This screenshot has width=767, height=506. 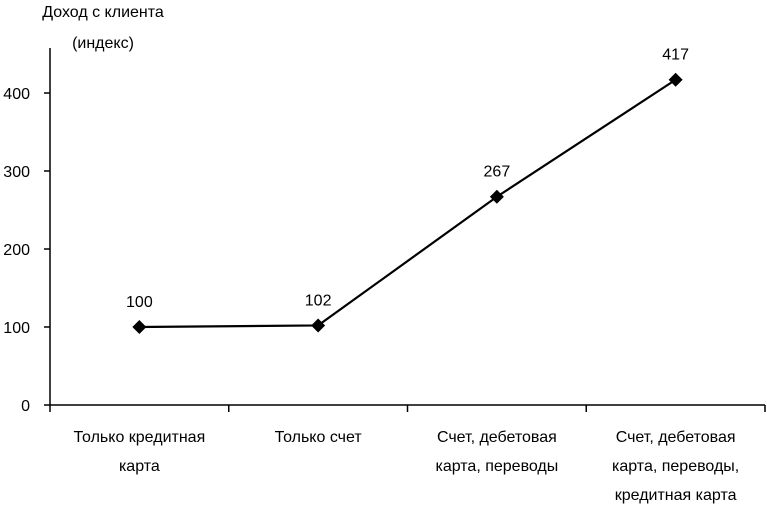 I want to click on data-label: 100, so click(x=139, y=302).